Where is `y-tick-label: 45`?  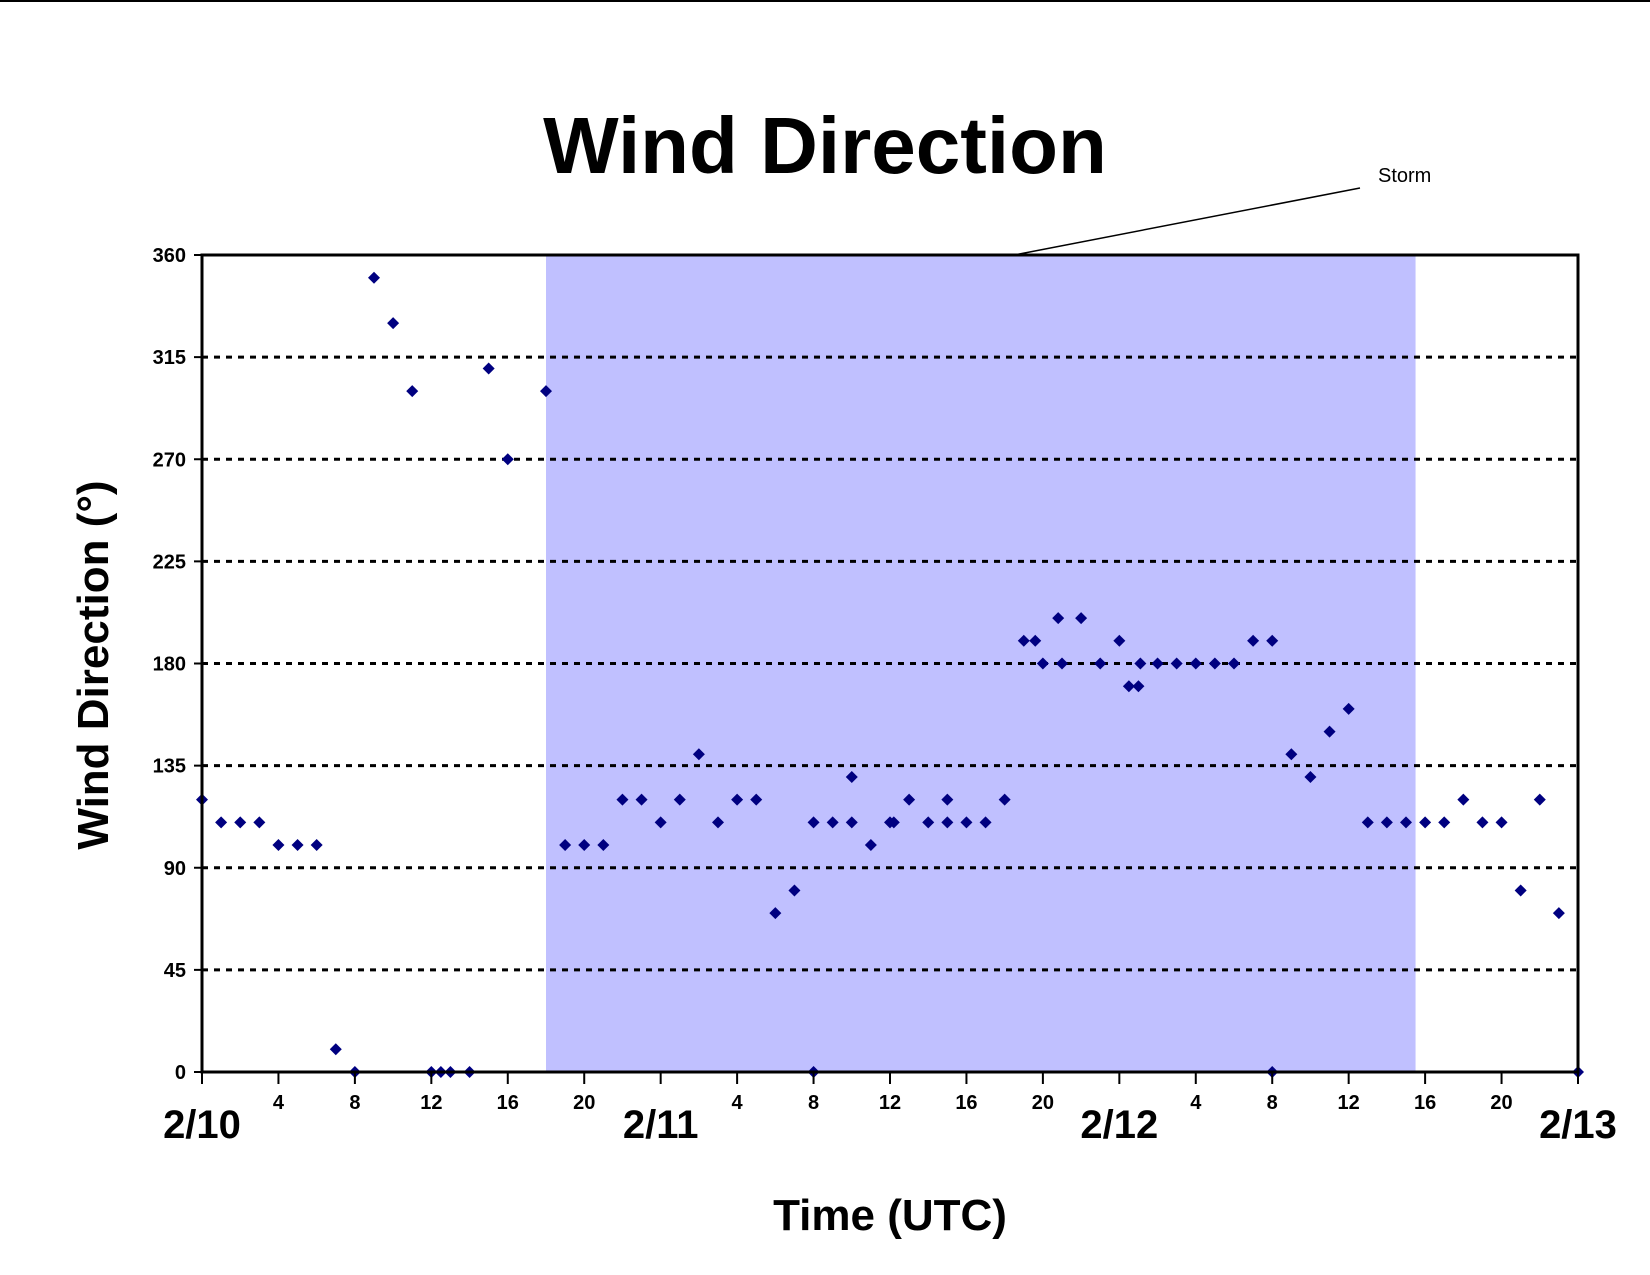 y-tick-label: 45 is located at coordinates (175, 971).